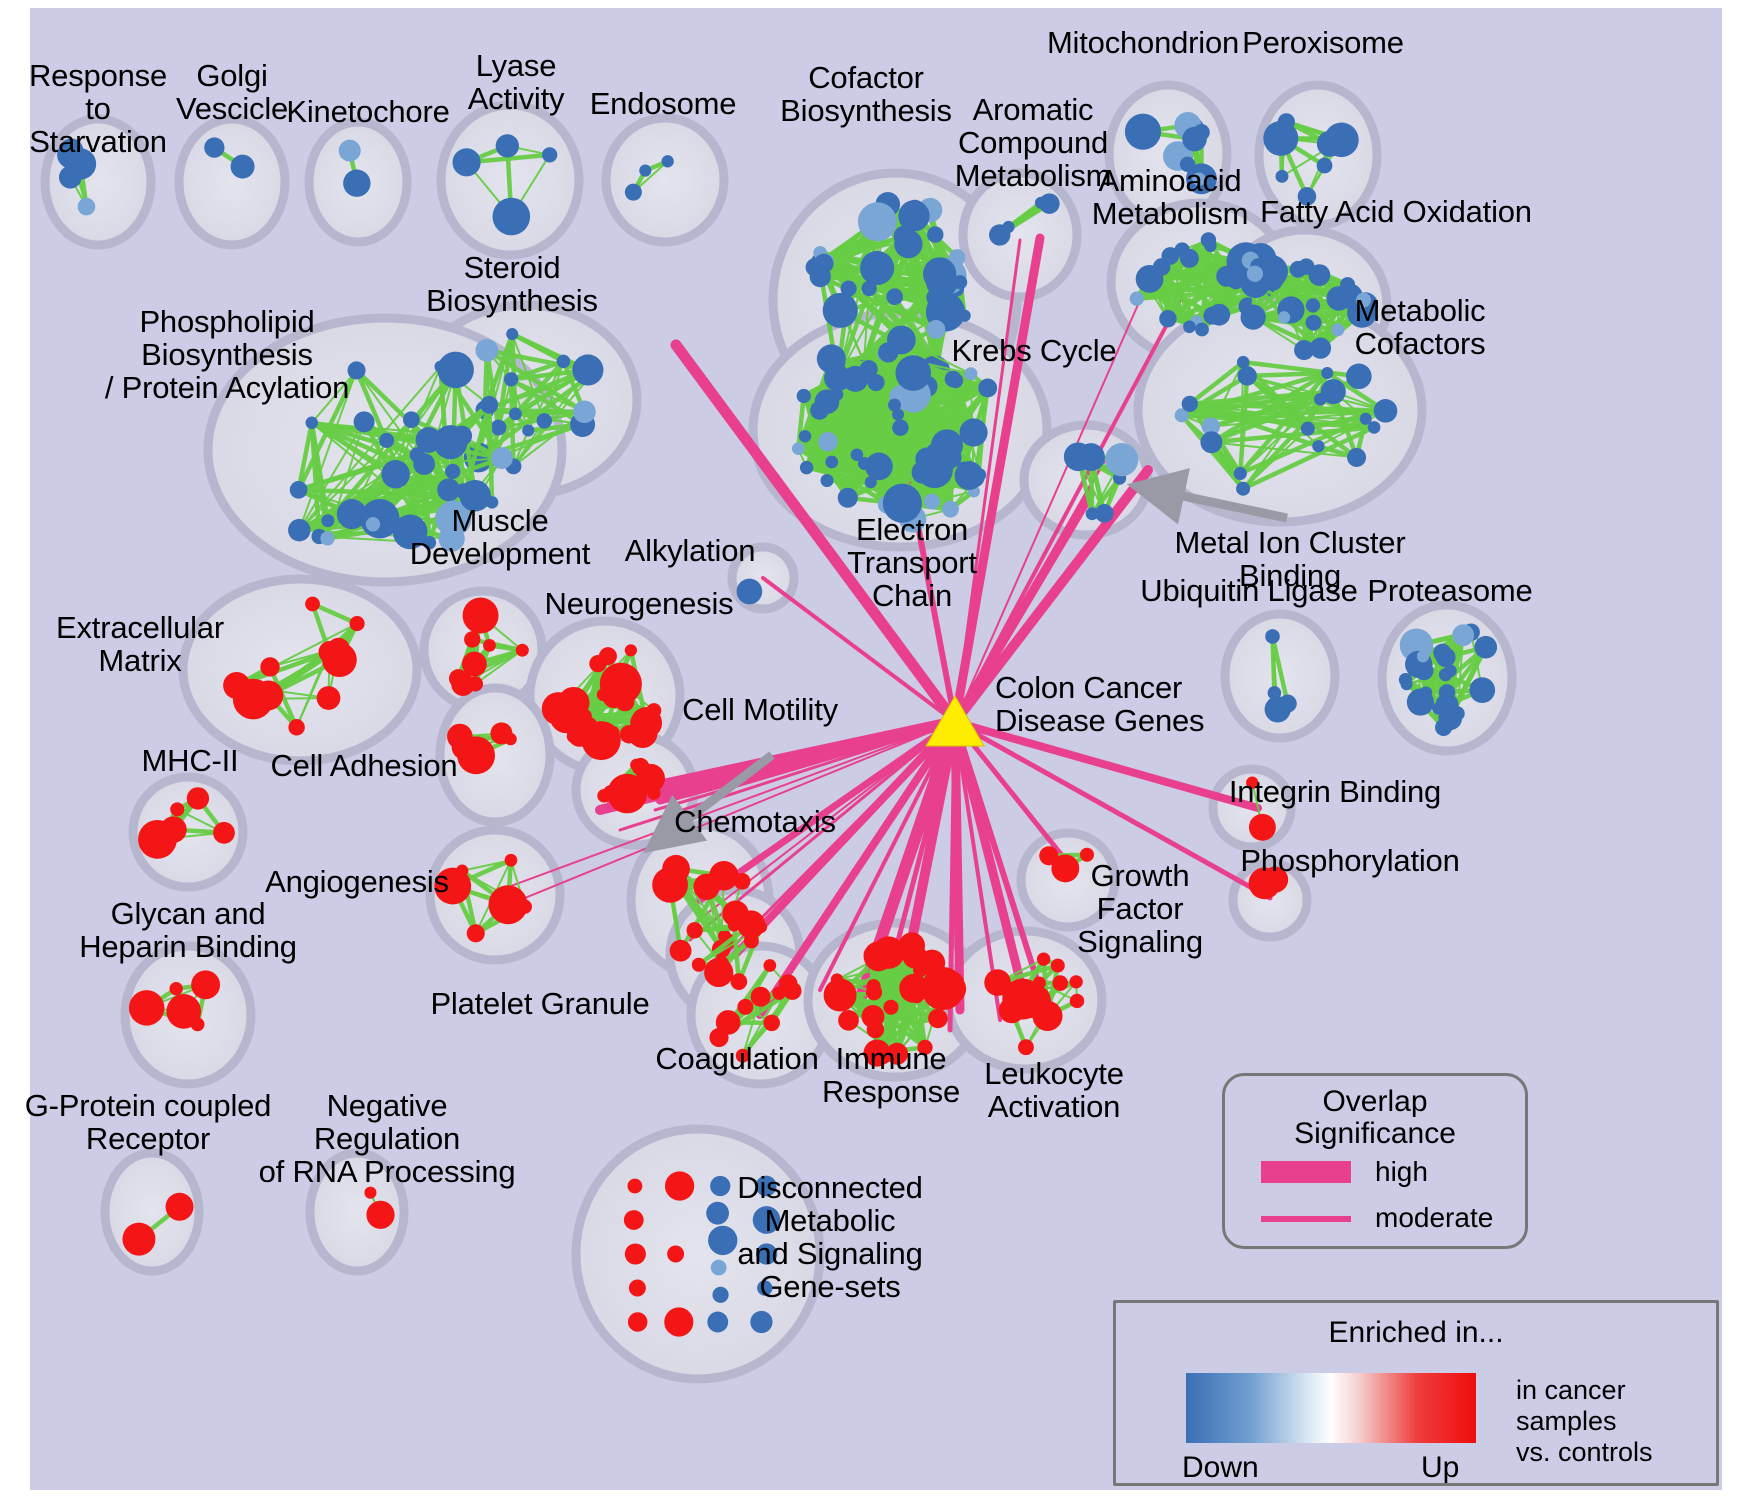 This screenshot has width=1750, height=1507. I want to click on hub-triangle-colon-cancer-disease-genes, so click(955, 721).